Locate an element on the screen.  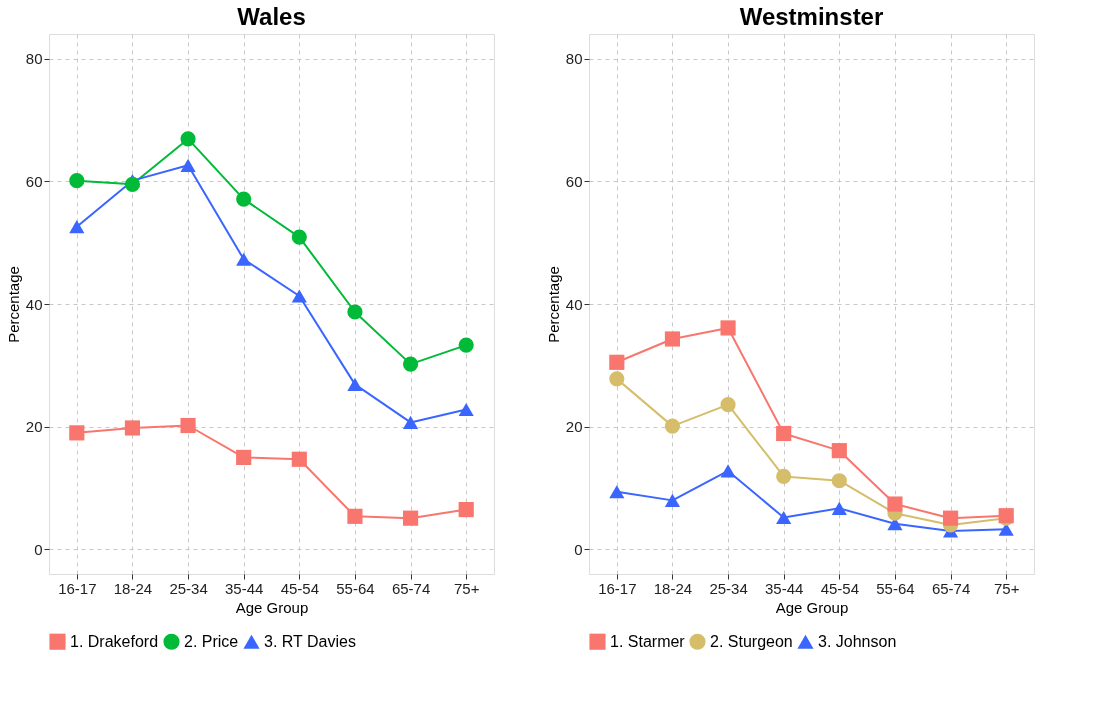
chart-title: Westminster is located at coordinates (811, 16).